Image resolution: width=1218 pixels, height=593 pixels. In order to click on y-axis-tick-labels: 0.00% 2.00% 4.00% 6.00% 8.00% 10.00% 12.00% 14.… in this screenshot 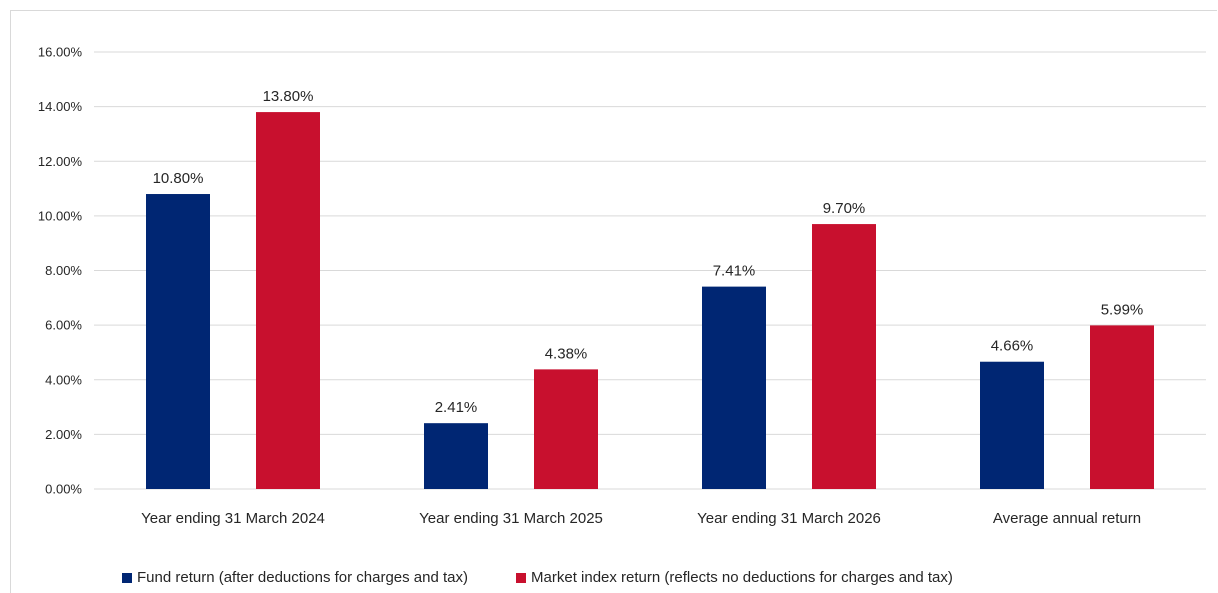, I will do `click(60, 271)`.